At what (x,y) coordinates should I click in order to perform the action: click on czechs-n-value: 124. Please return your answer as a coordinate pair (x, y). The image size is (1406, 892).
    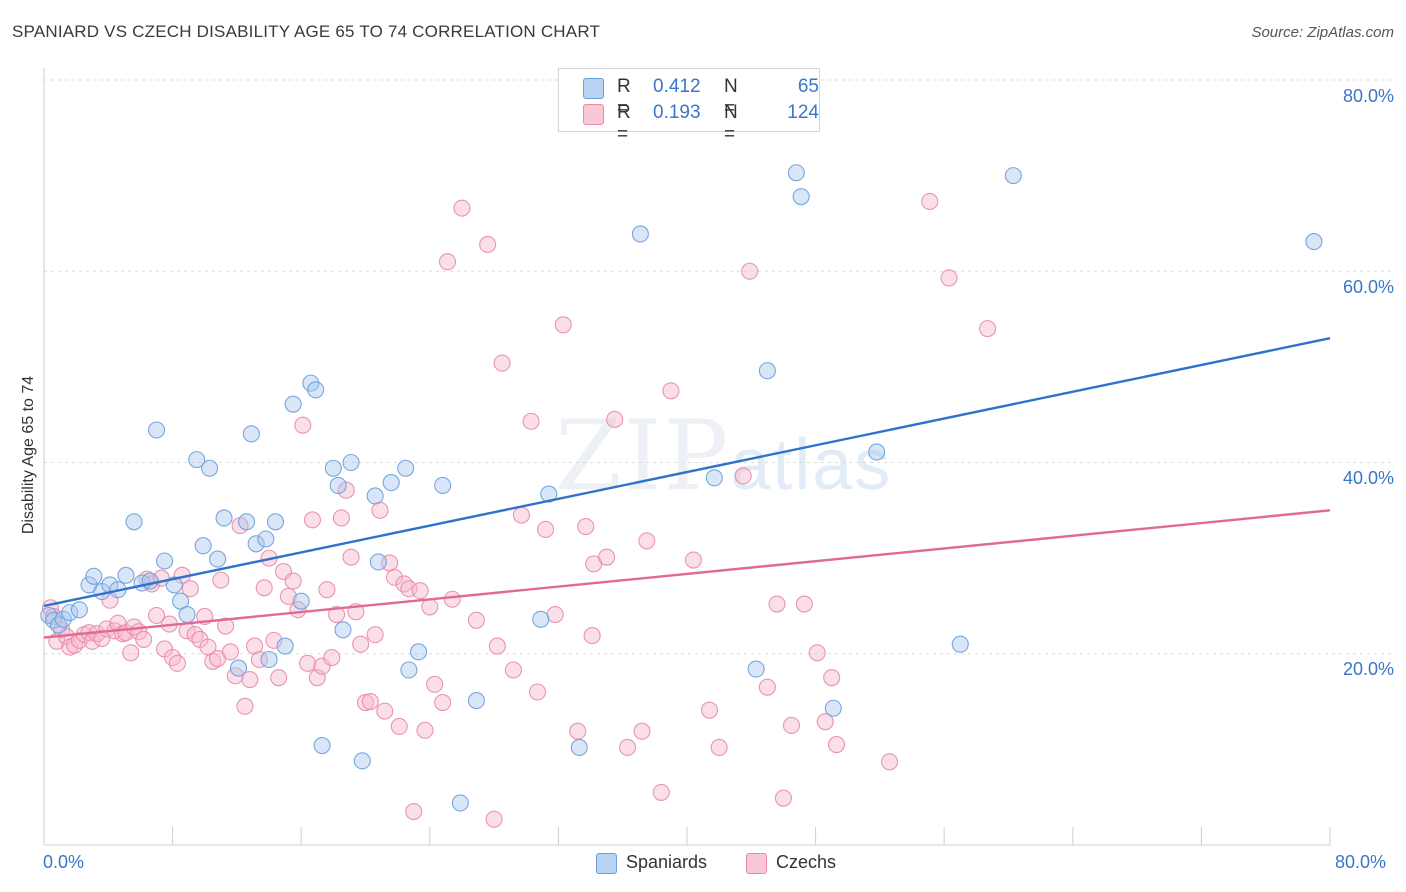
    Looking at the image, I should click on (803, 112).